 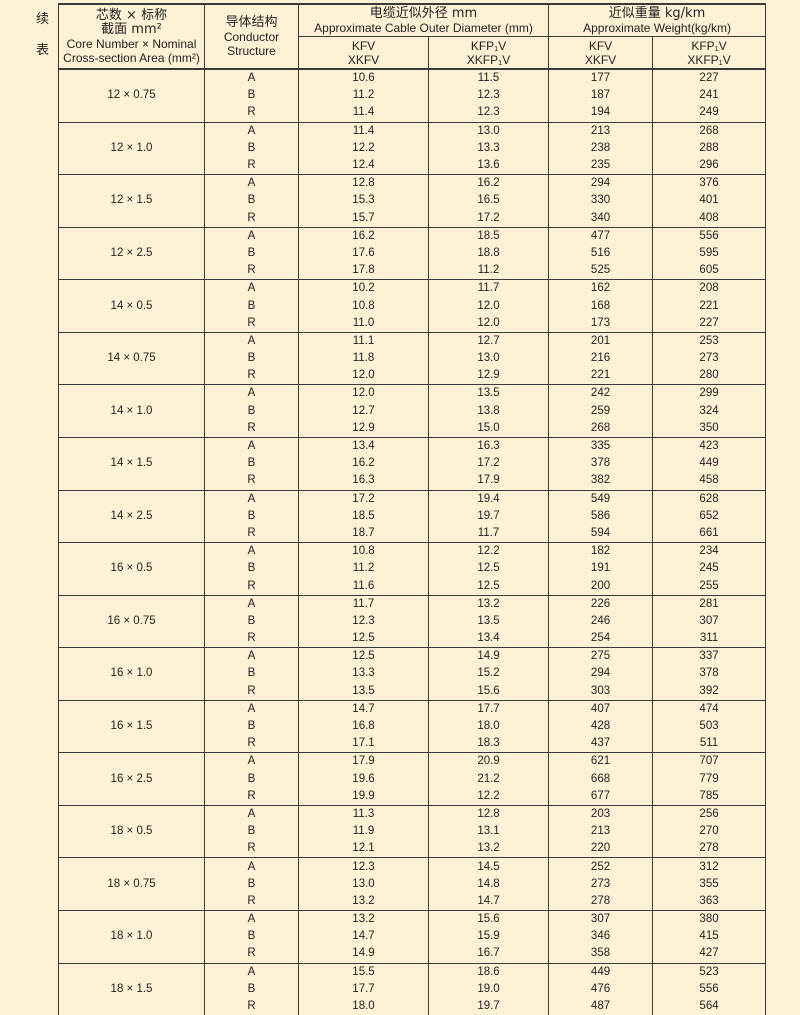 What do you see at coordinates (131, 411) in the screenshot?
I see `core-section-cell: 14 × 1.0` at bounding box center [131, 411].